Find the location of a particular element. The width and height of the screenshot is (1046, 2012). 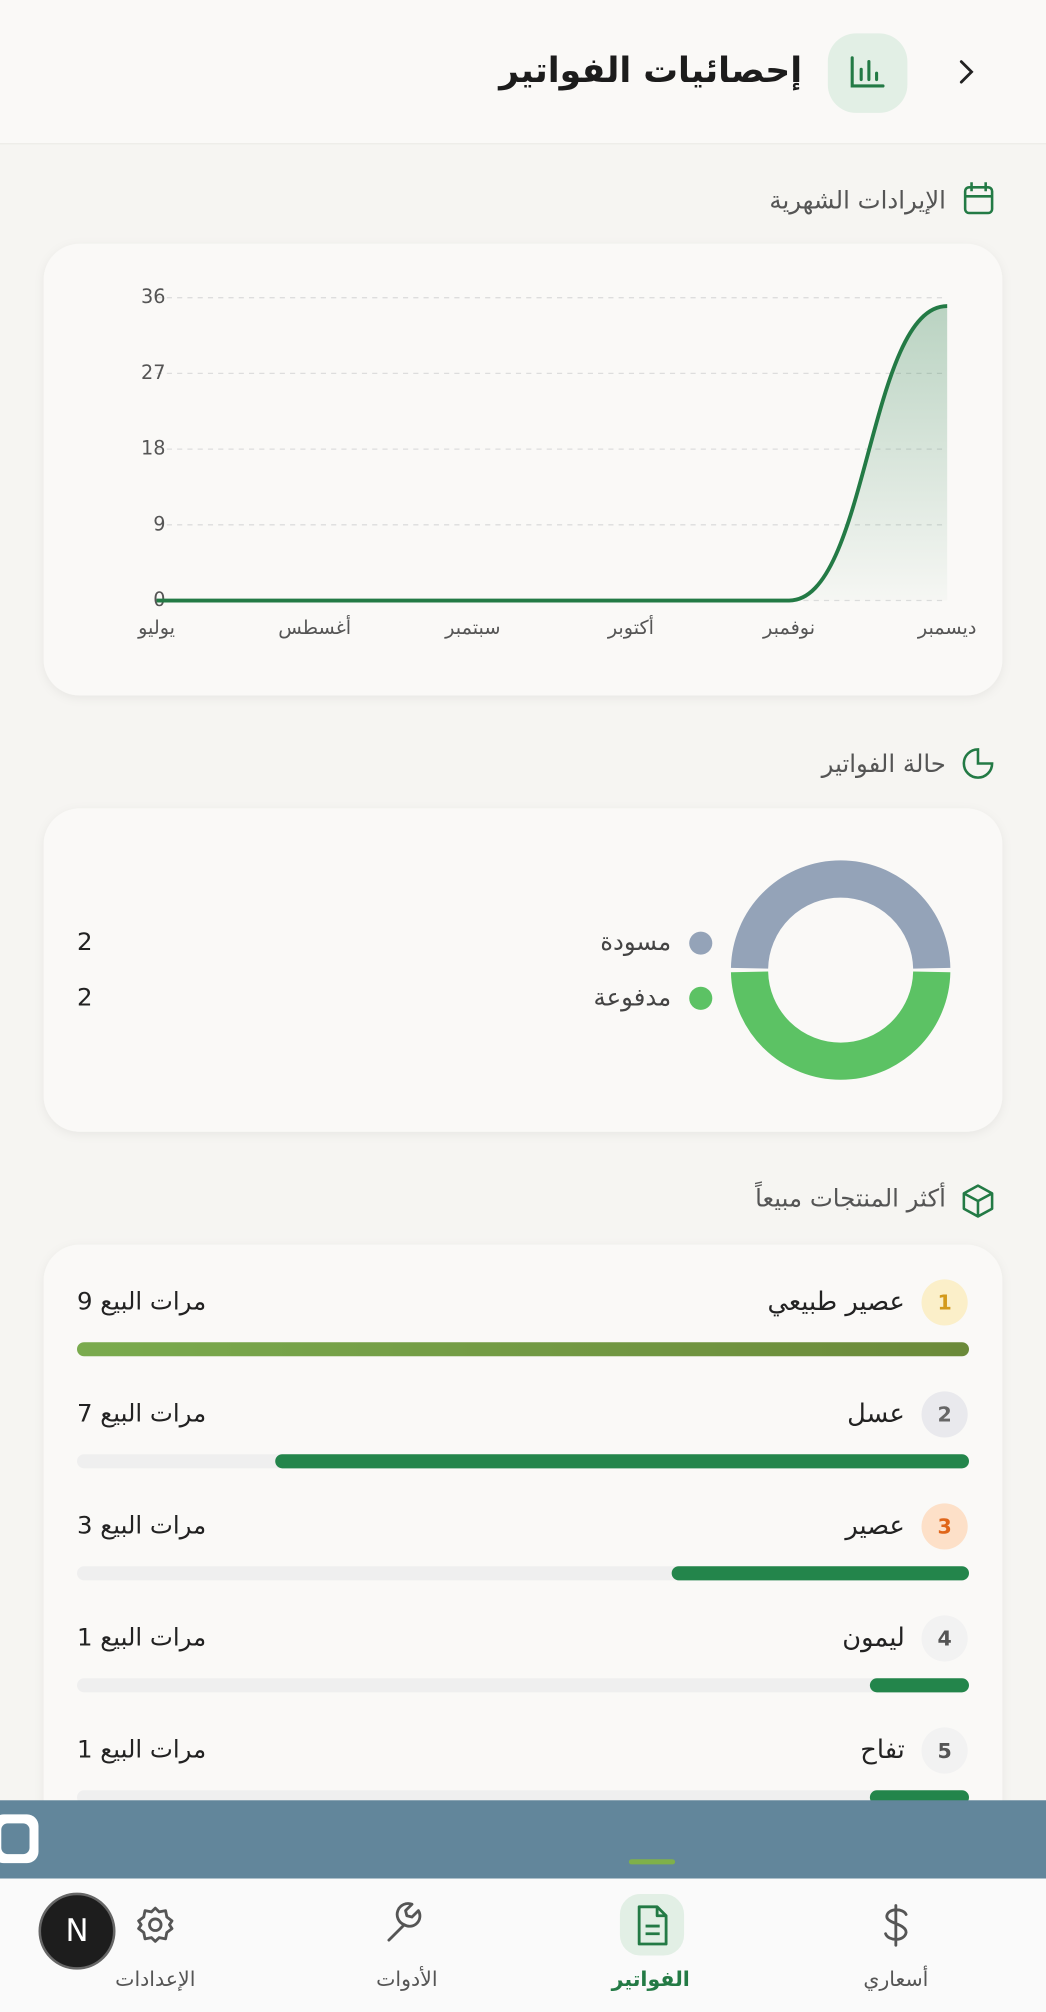

bottom-nav is located at coordinates (523, 1945).